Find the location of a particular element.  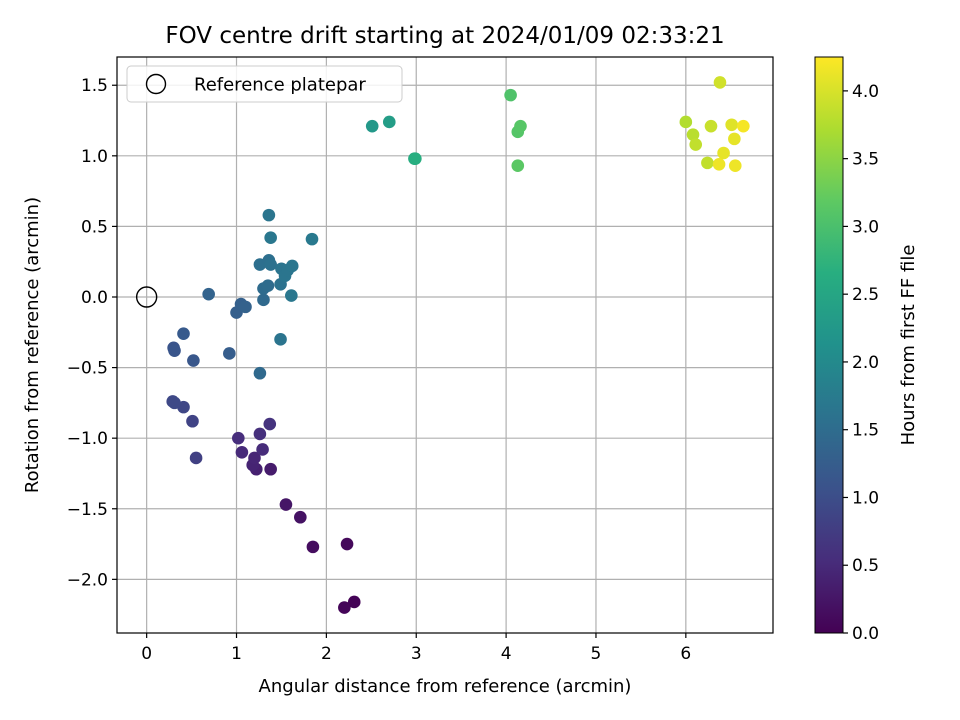

x-tick-label: 5 is located at coordinates (596, 654).